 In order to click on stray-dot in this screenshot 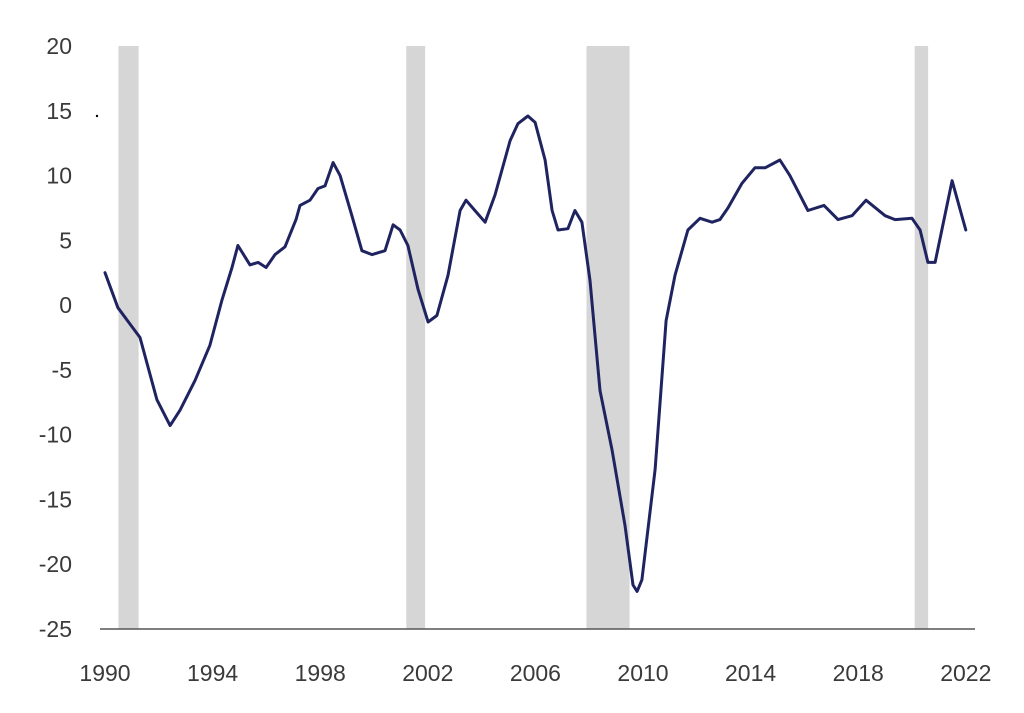, I will do `click(97, 116)`.